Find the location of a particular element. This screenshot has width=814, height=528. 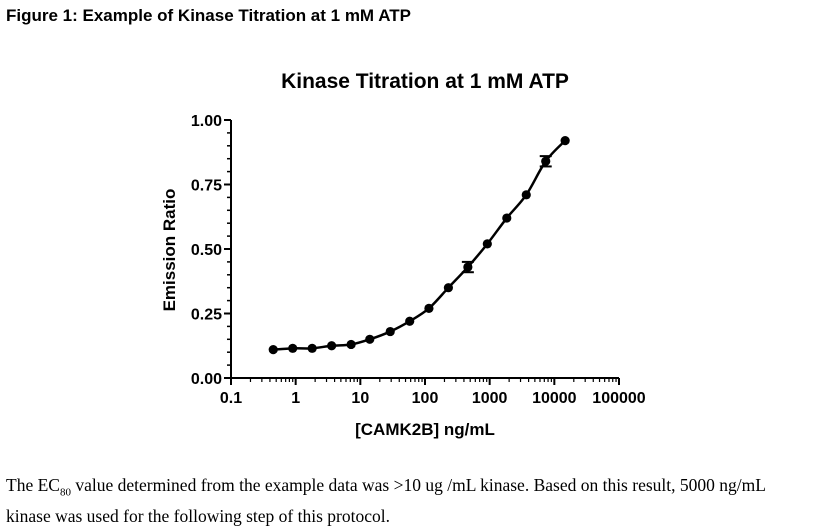

x-tick-label: 100 is located at coordinates (425, 398).